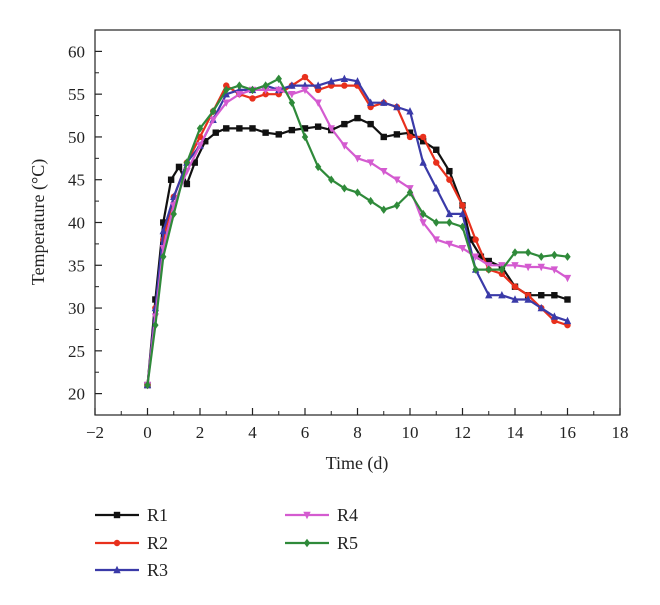 This screenshot has width=660, height=605. What do you see at coordinates (410, 432) in the screenshot?
I see `x-tick-label: 10` at bounding box center [410, 432].